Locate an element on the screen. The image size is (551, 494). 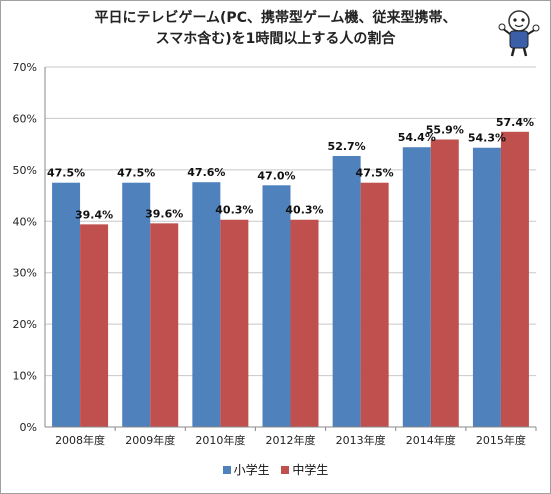
x-tick-label: 2009年度 is located at coordinates (150, 440).